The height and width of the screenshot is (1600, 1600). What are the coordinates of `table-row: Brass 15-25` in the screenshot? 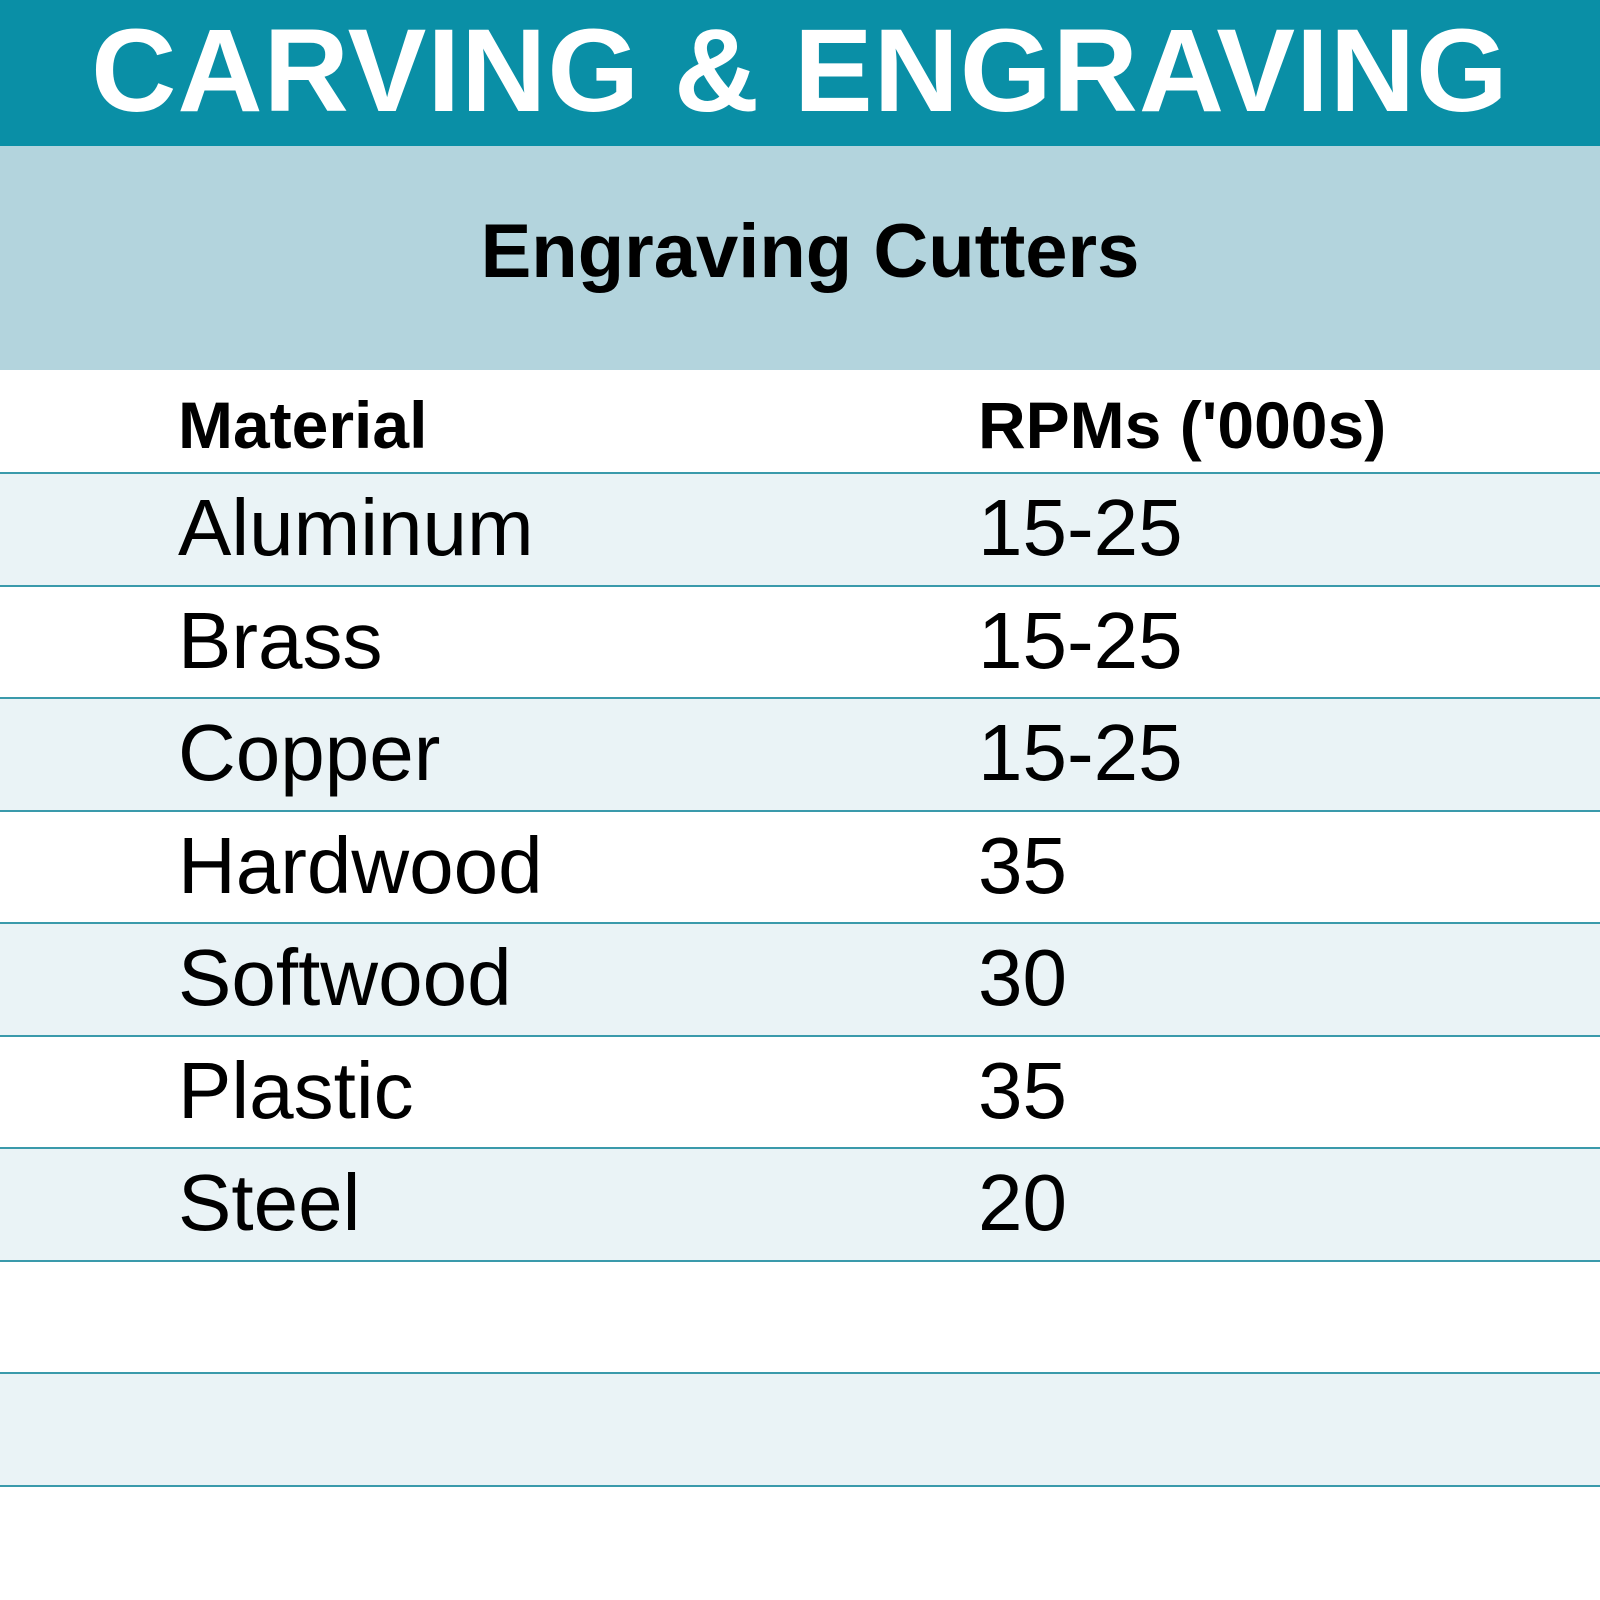 It's located at (800, 642).